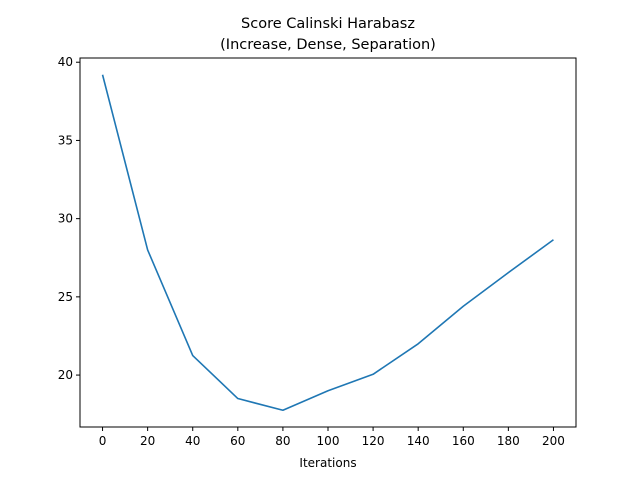 The image size is (640, 480). What do you see at coordinates (418, 441) in the screenshot?
I see `x-tick-label: 140` at bounding box center [418, 441].